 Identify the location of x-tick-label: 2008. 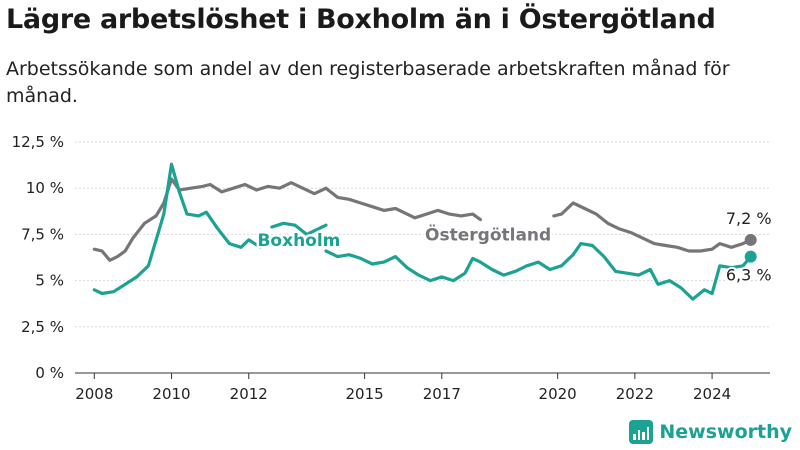
(94, 394).